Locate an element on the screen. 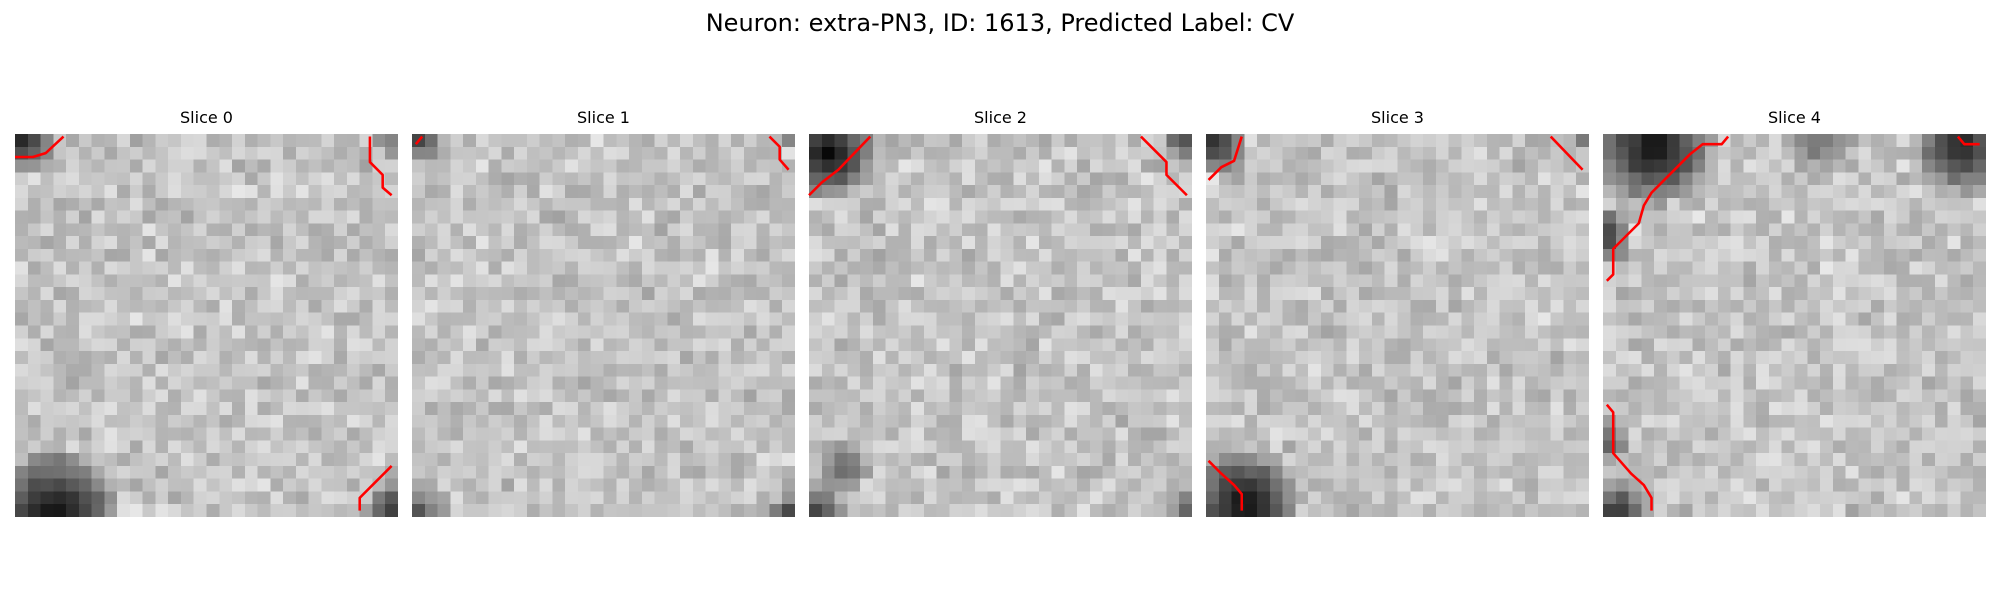 The height and width of the screenshot is (600, 2000). slice-panel-2: Slice 2 is located at coordinates (1000, 312).